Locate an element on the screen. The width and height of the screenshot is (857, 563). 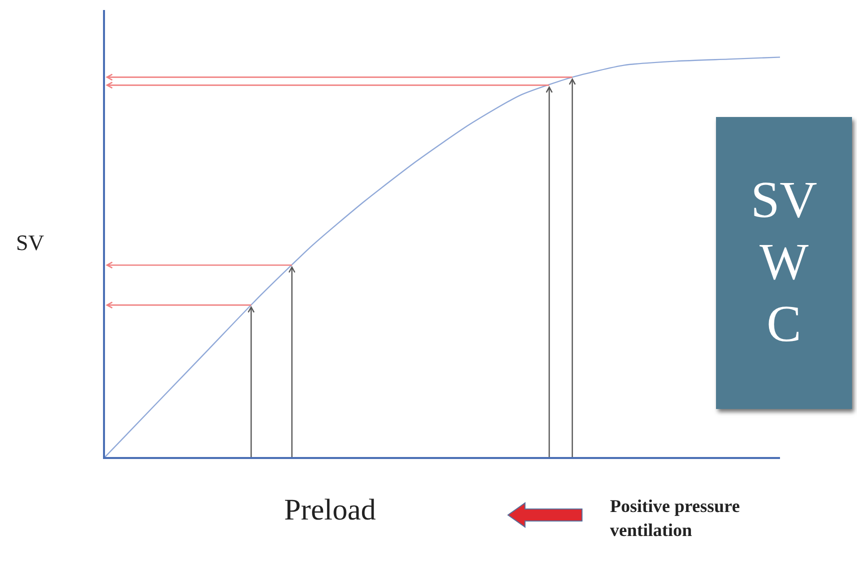
y-axis-title: SV is located at coordinates (30, 242).